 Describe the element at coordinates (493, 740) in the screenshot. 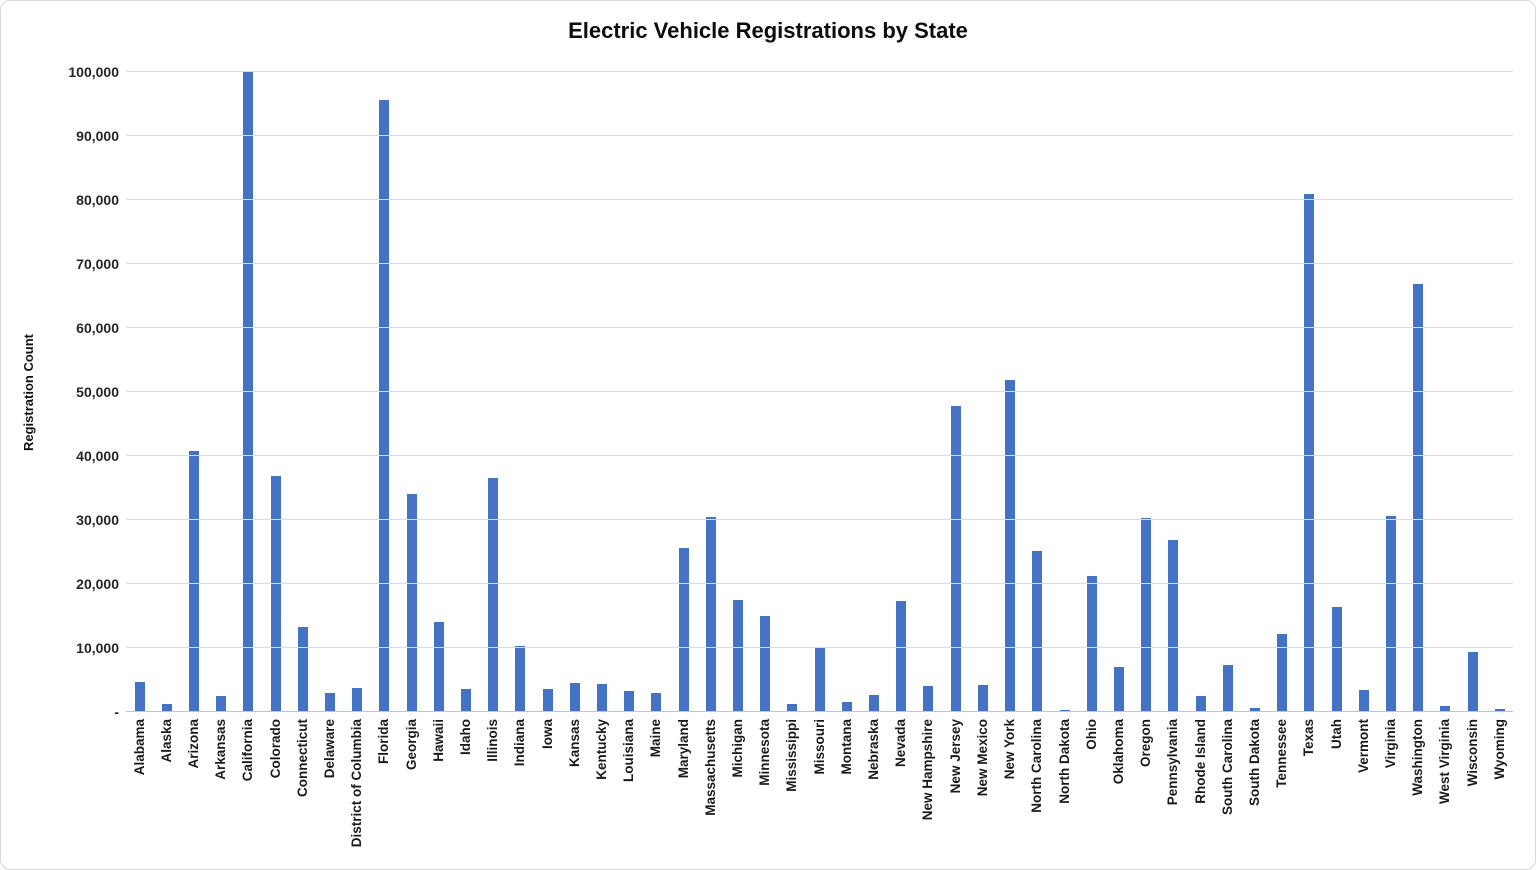

I see `x-tick-label: Illinois` at that location.